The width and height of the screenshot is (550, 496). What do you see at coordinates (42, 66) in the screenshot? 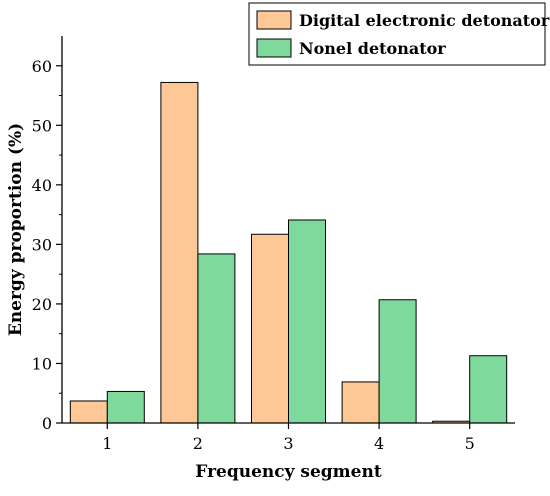
I see `y-tick-label: 60` at bounding box center [42, 66].